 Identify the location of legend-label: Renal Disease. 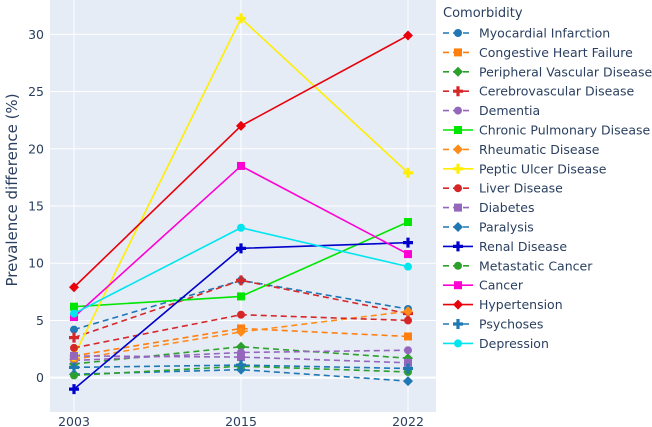
(523, 246).